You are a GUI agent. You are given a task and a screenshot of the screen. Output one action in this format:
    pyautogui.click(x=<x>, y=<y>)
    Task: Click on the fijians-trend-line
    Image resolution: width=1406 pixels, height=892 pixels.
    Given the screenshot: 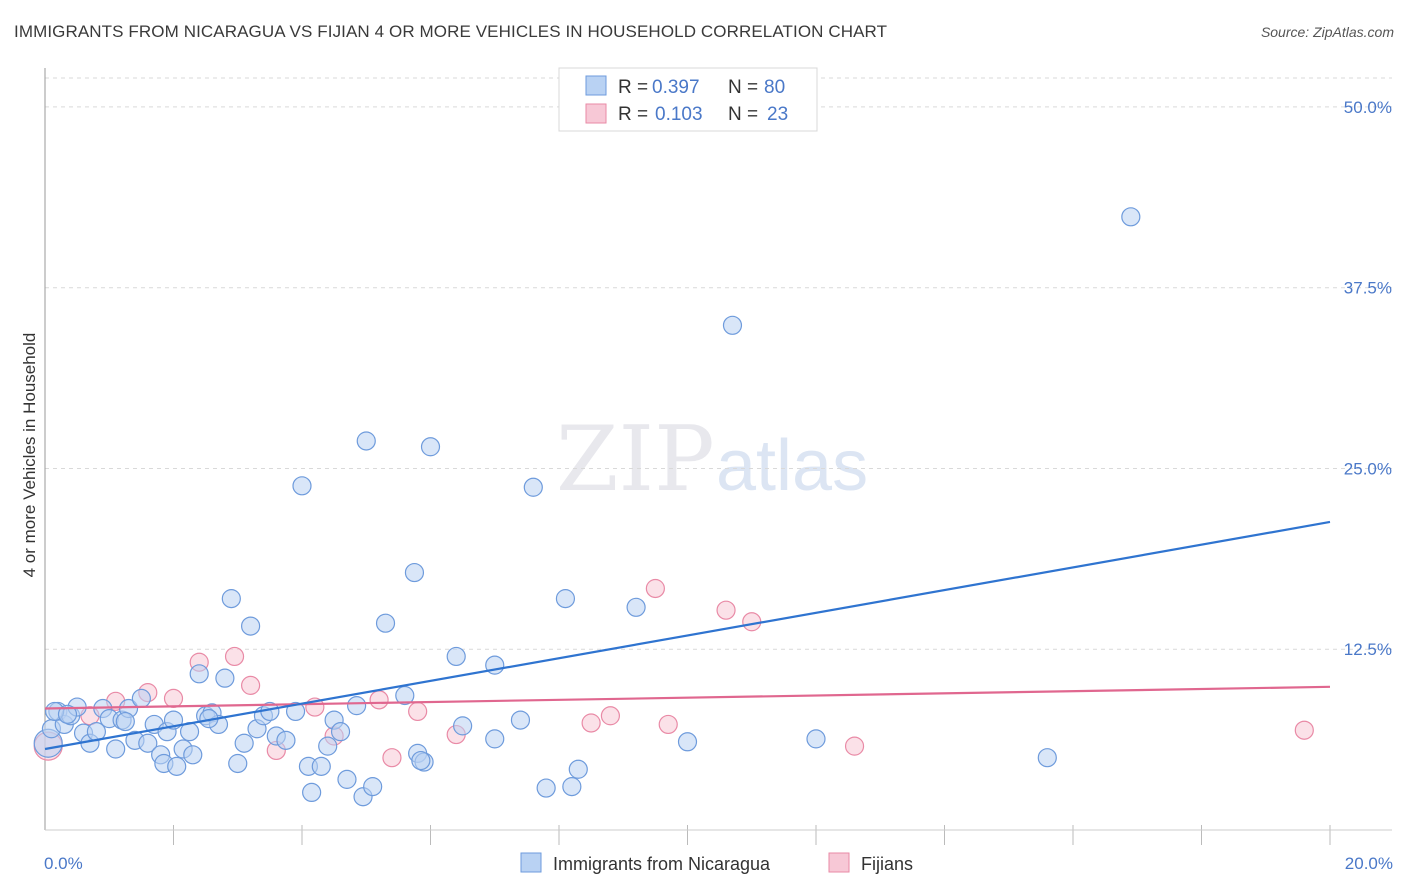 What is the action you would take?
    pyautogui.click(x=687, y=697)
    